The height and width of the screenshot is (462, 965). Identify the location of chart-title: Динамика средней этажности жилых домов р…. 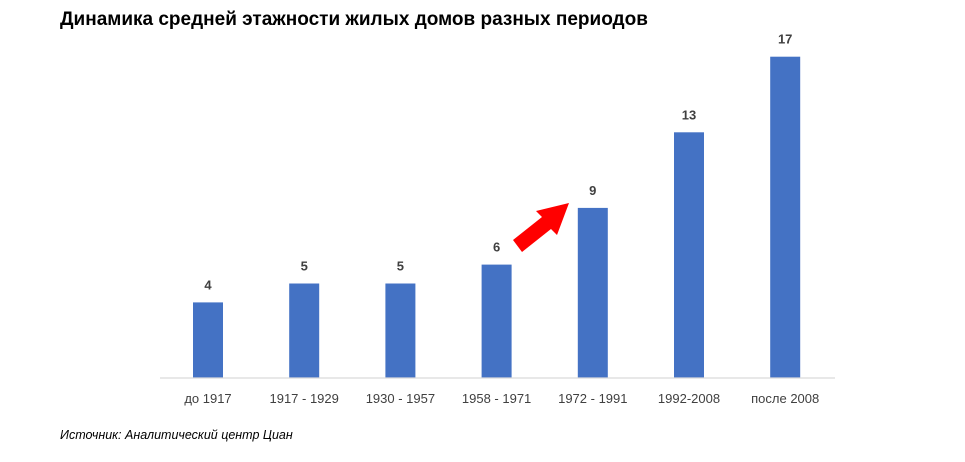
(354, 19).